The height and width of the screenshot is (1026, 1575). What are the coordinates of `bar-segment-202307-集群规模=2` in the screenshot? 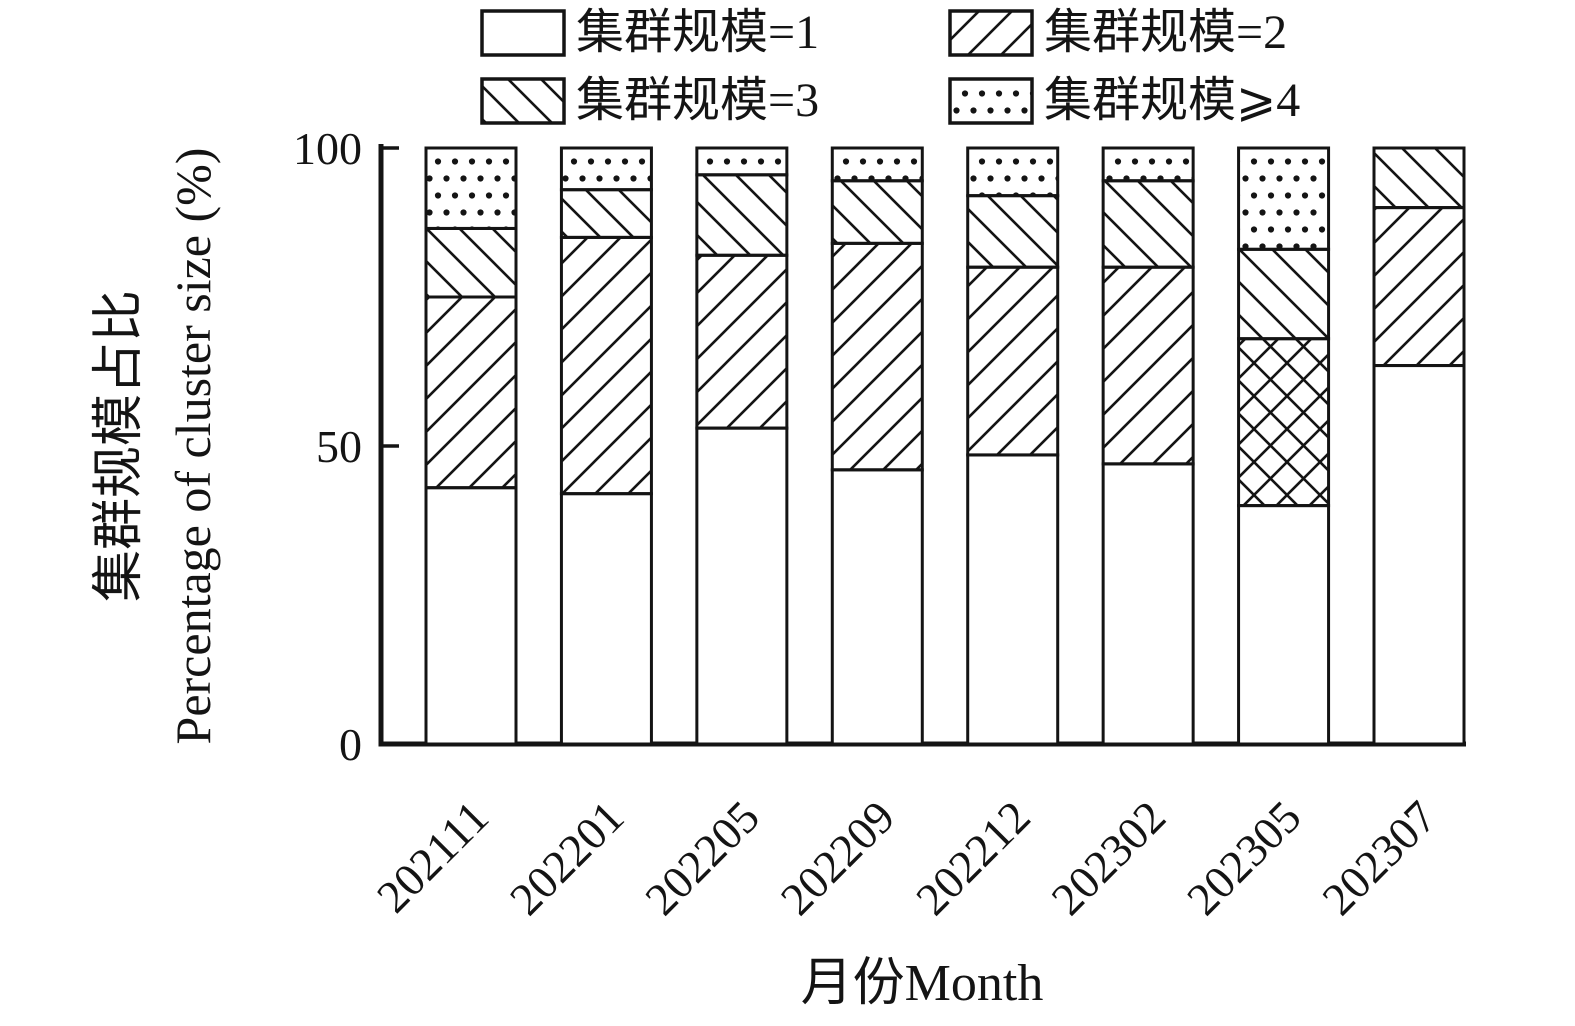 It's located at (1419, 287).